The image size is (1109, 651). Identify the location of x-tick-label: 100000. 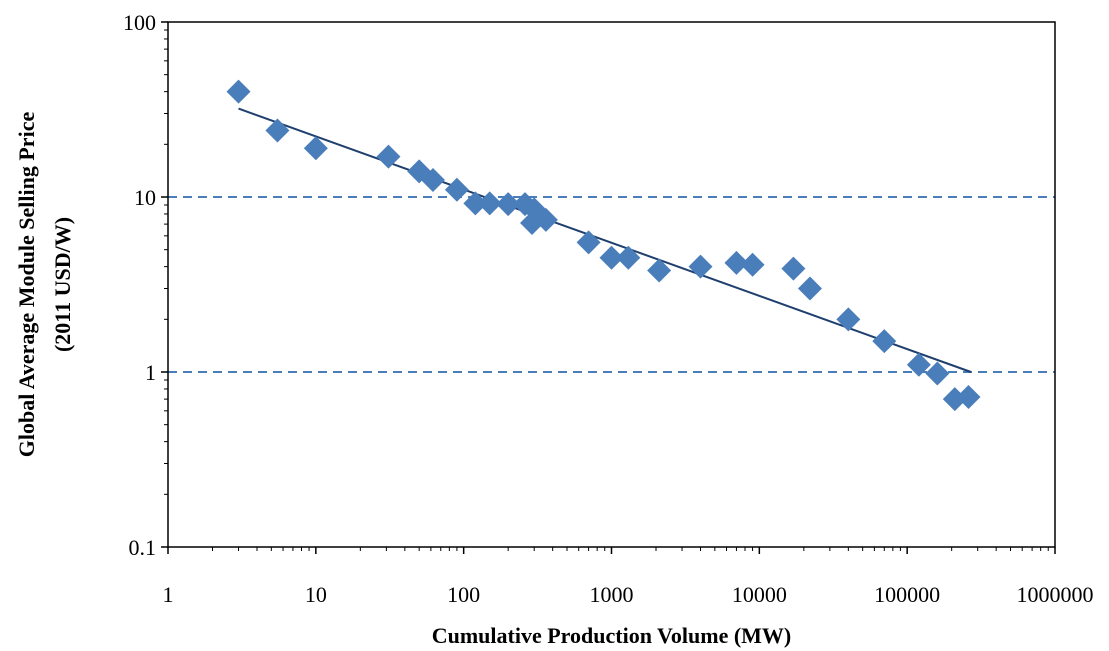
(907, 594).